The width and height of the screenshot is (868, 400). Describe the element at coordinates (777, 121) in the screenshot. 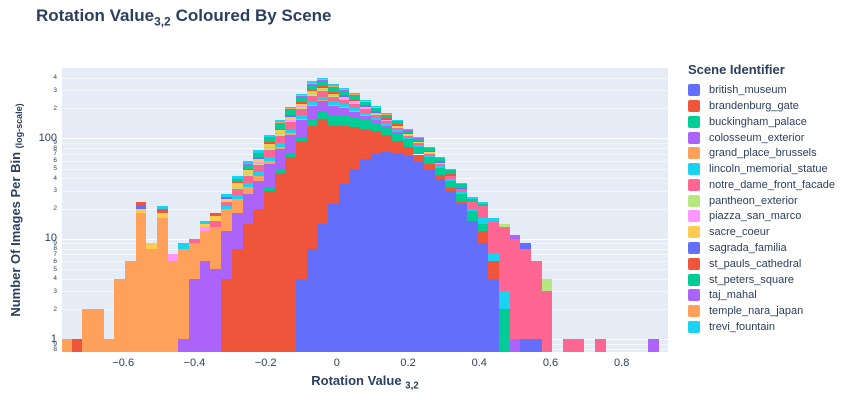

I see `legend-item-buckingham_palace: buckingham_palace` at that location.